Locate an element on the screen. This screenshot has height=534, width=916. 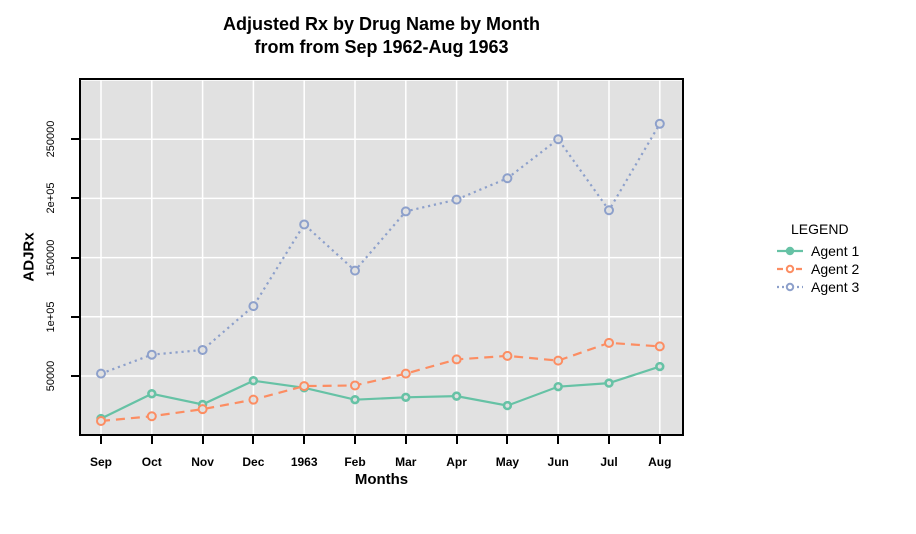
x-axis-tick-label: Feb is located at coordinates (355, 462).